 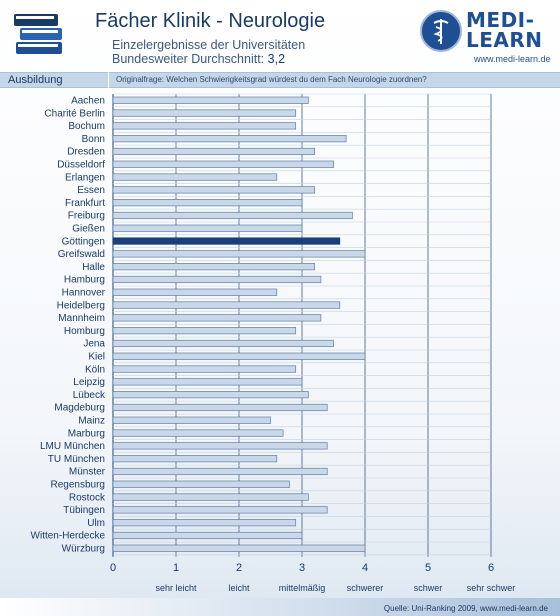 I want to click on logo-line1: MEDI-, so click(x=500, y=20).